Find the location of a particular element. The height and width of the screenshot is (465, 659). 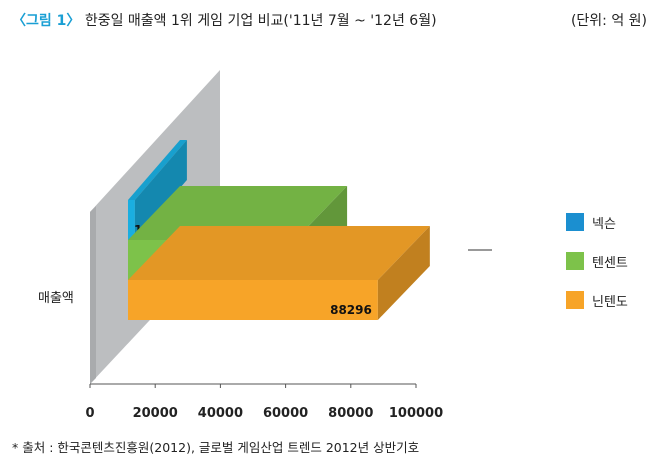

figure-label: 〈그림 1〉 is located at coordinates (46, 21).